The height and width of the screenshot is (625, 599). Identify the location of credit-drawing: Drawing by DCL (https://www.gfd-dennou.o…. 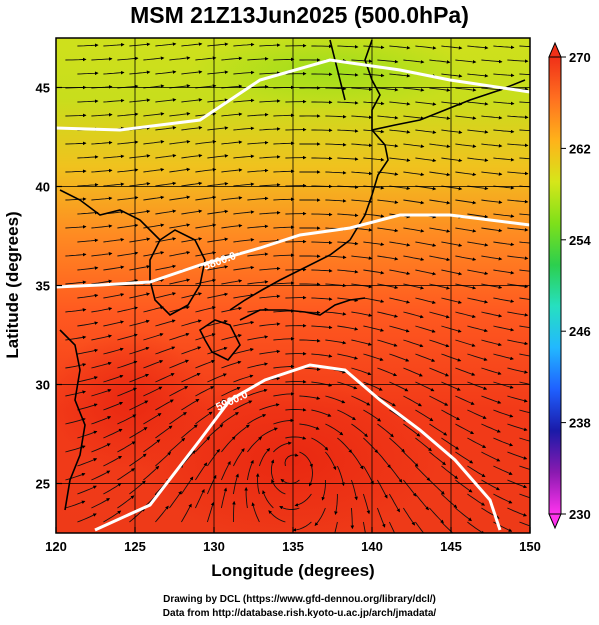
(299, 599).